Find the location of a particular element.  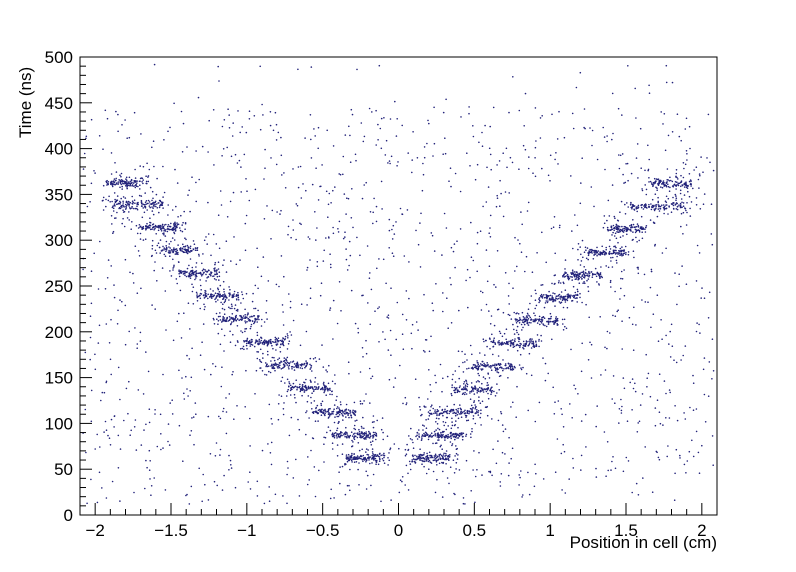

x-tick-label: −2 is located at coordinates (94, 530).